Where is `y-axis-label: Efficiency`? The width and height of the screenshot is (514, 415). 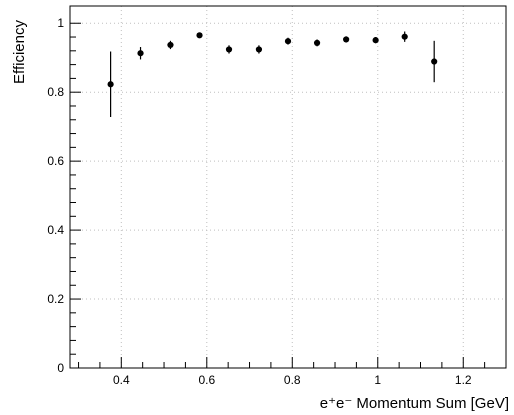 y-axis-label: Efficiency is located at coordinates (19, 52).